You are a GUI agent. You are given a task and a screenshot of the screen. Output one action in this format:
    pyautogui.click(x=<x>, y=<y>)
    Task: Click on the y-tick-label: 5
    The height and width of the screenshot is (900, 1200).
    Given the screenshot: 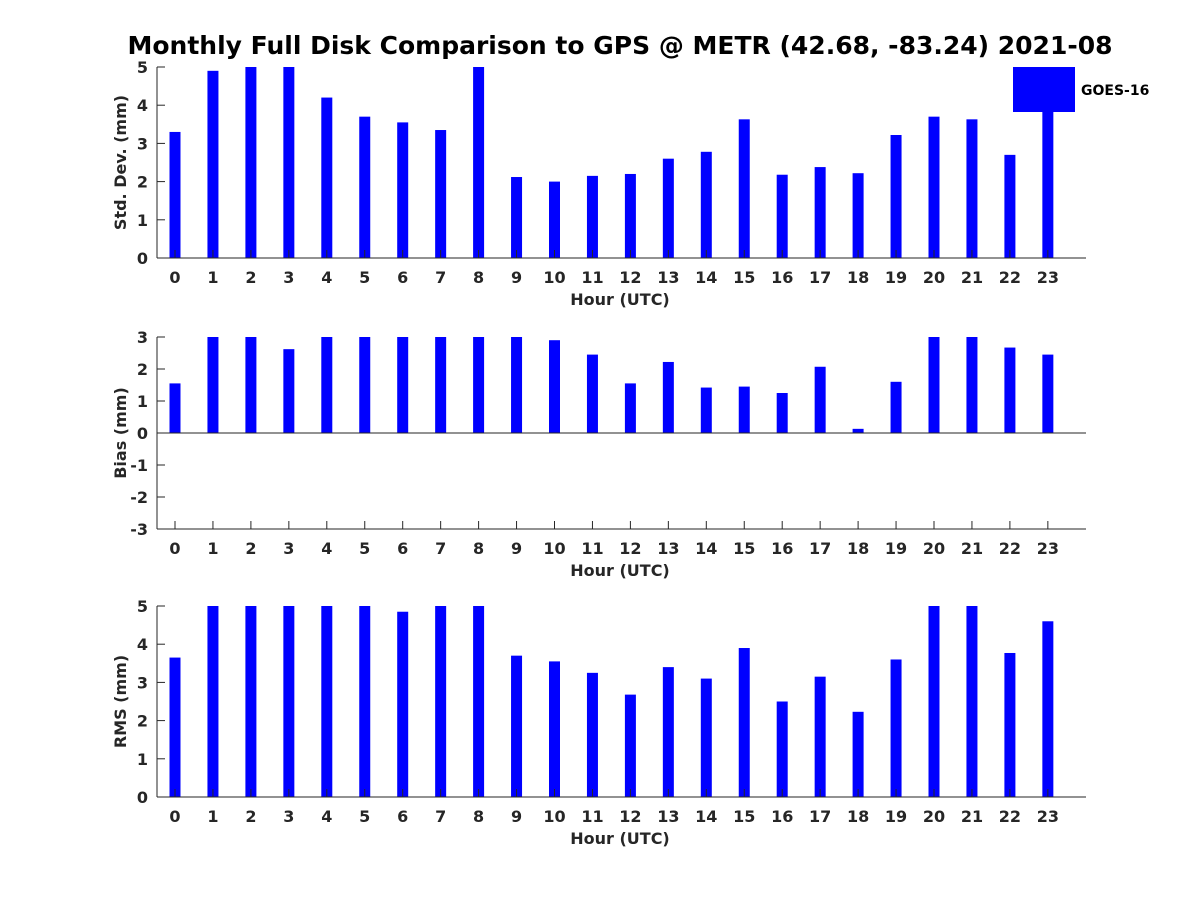 What is the action you would take?
    pyautogui.click(x=142, y=67)
    